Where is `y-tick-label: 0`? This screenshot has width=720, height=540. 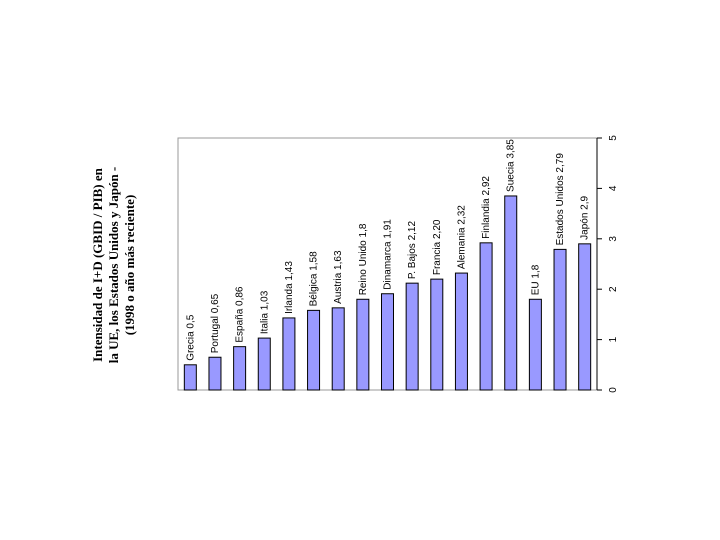
y-tick-label: 0 is located at coordinates (613, 390).